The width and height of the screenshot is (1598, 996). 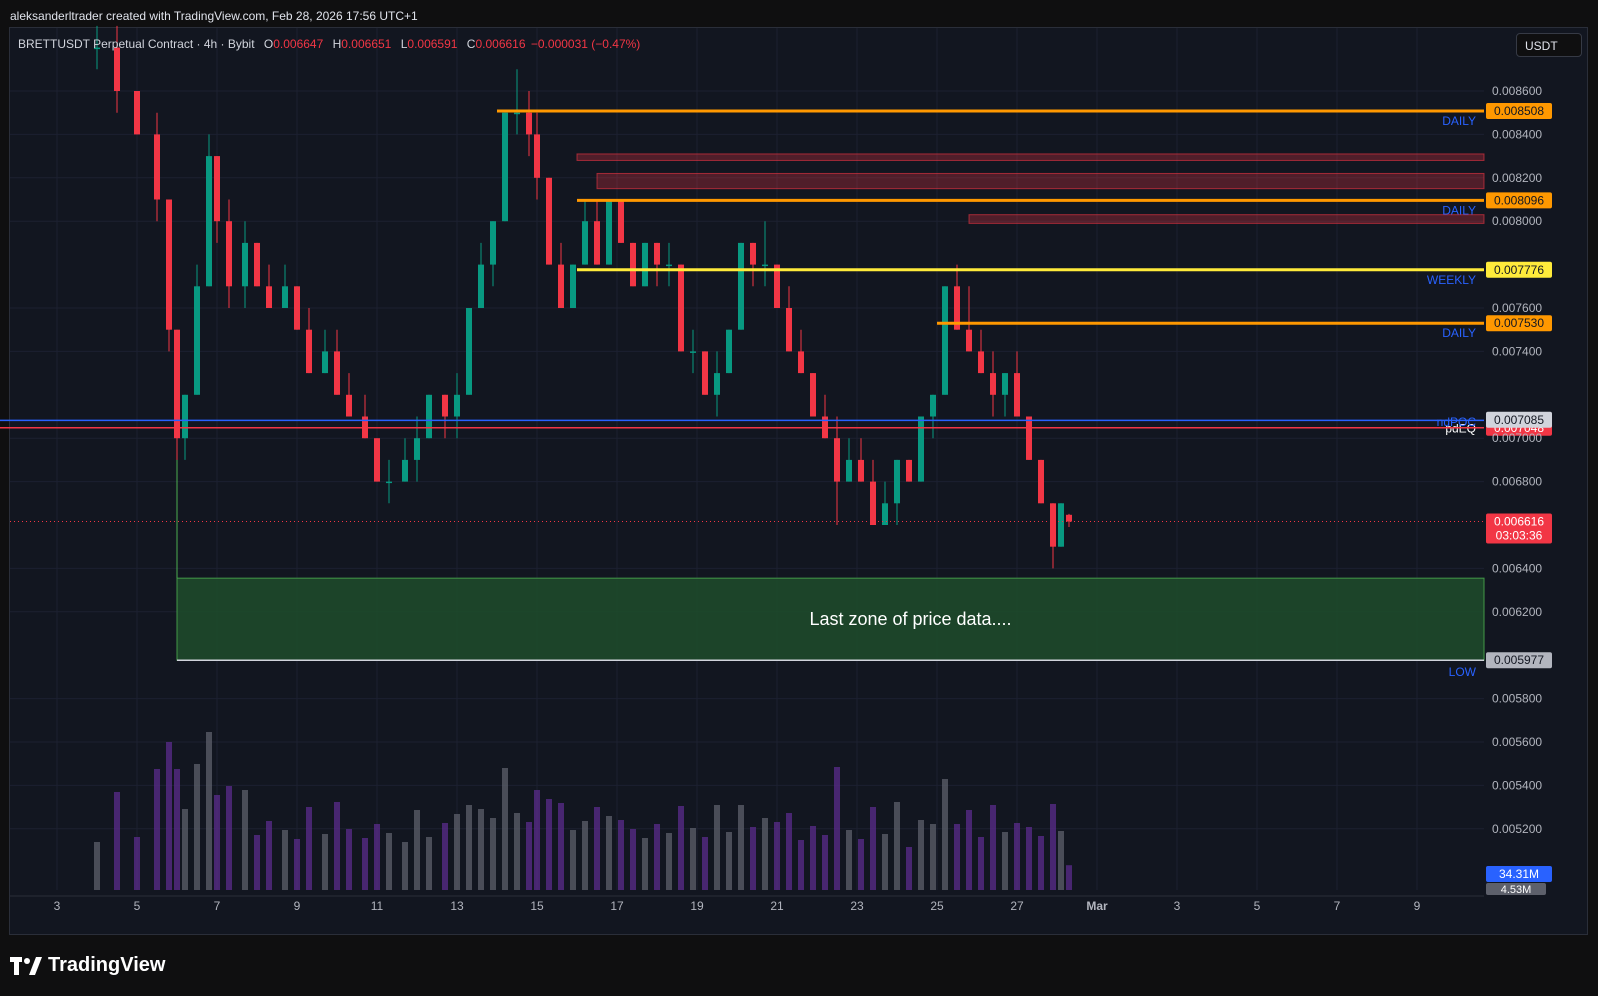 I want to click on ohlc-high-label: H, so click(x=337, y=44).